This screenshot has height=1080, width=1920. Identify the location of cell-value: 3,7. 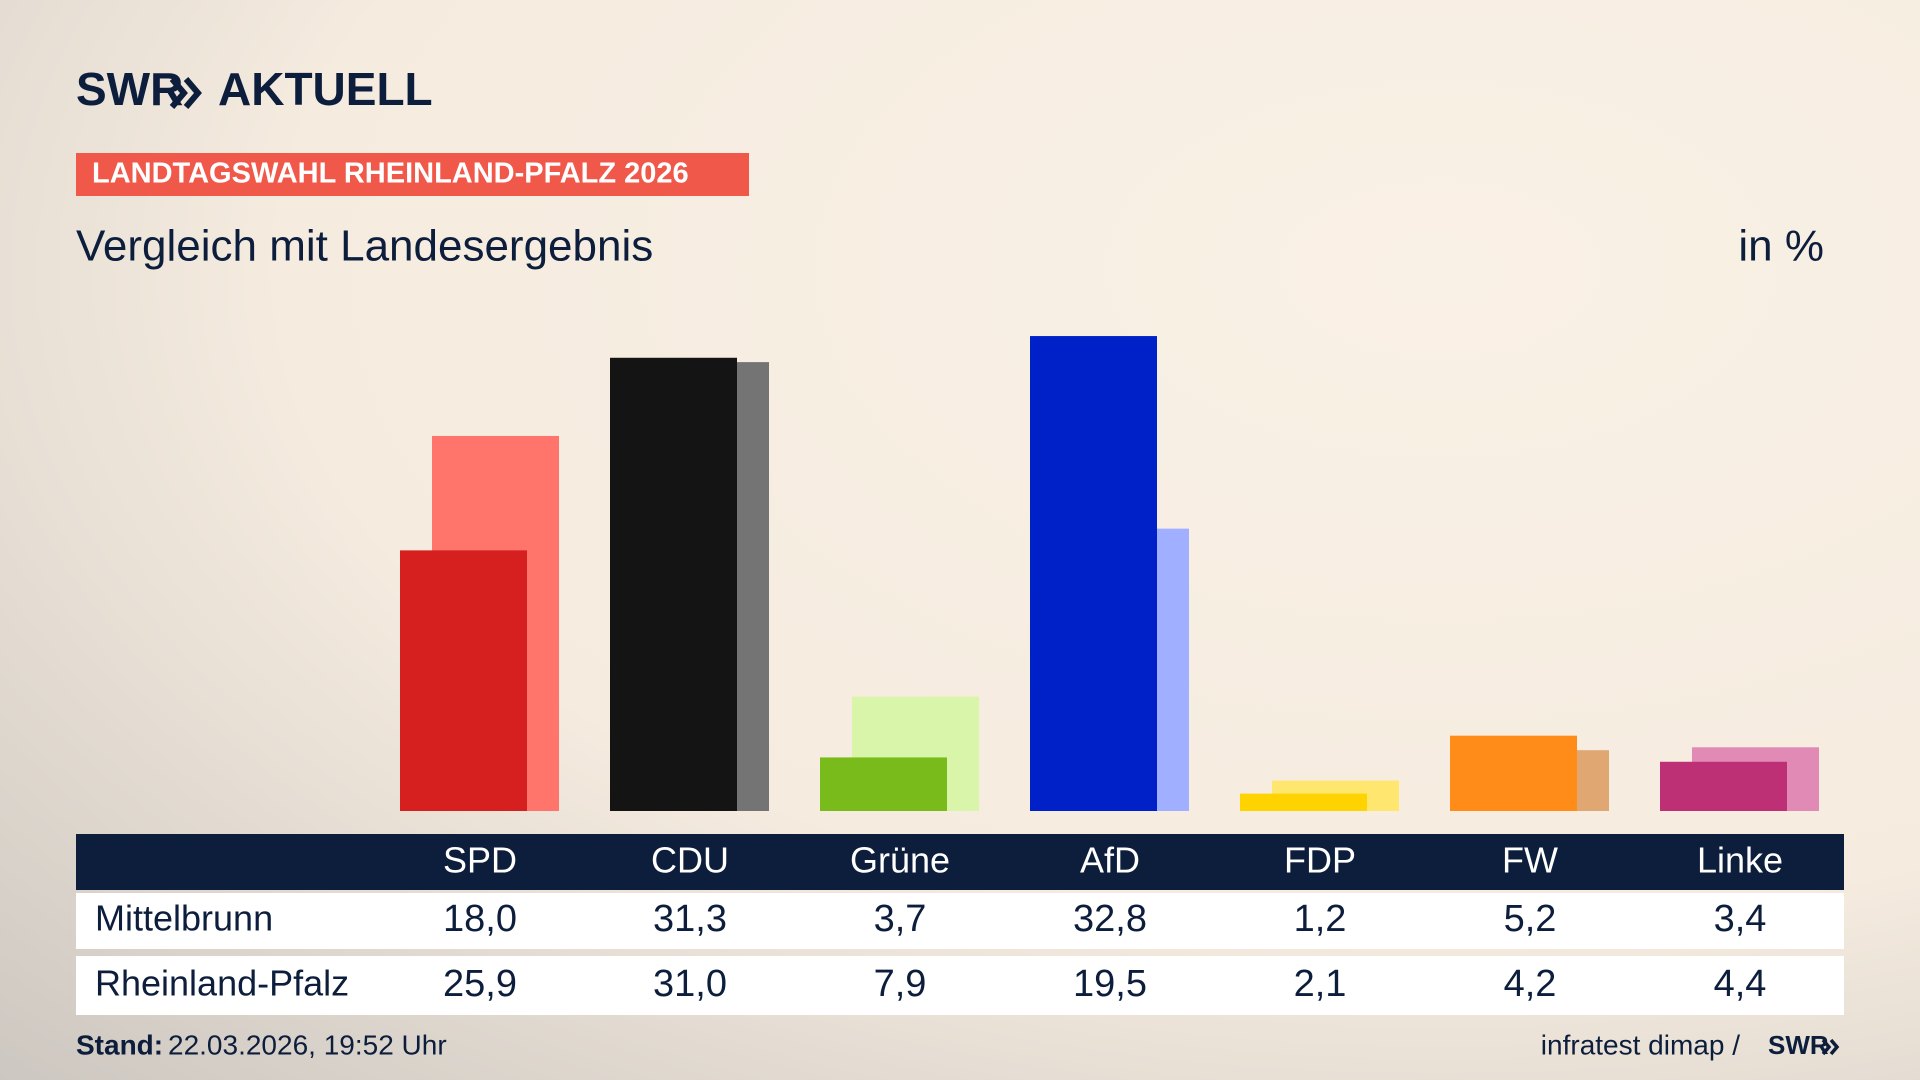
(900, 919).